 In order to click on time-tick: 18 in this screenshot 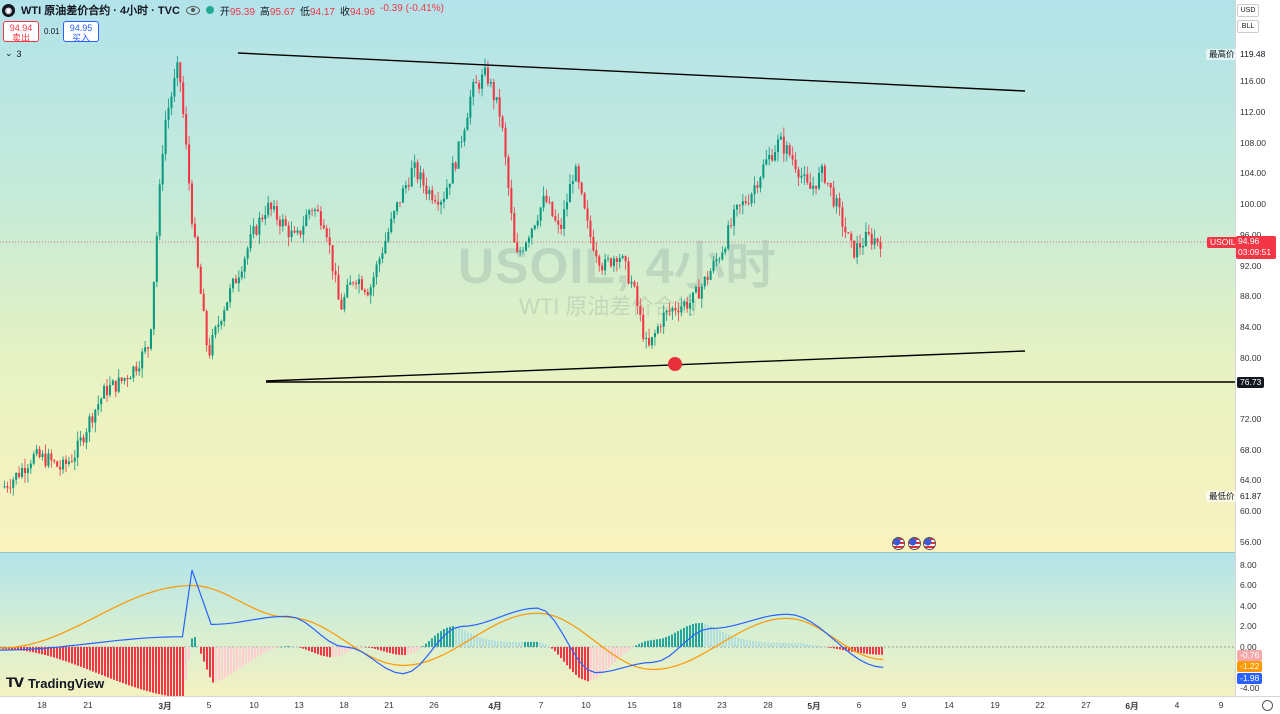, I will do `click(677, 705)`.